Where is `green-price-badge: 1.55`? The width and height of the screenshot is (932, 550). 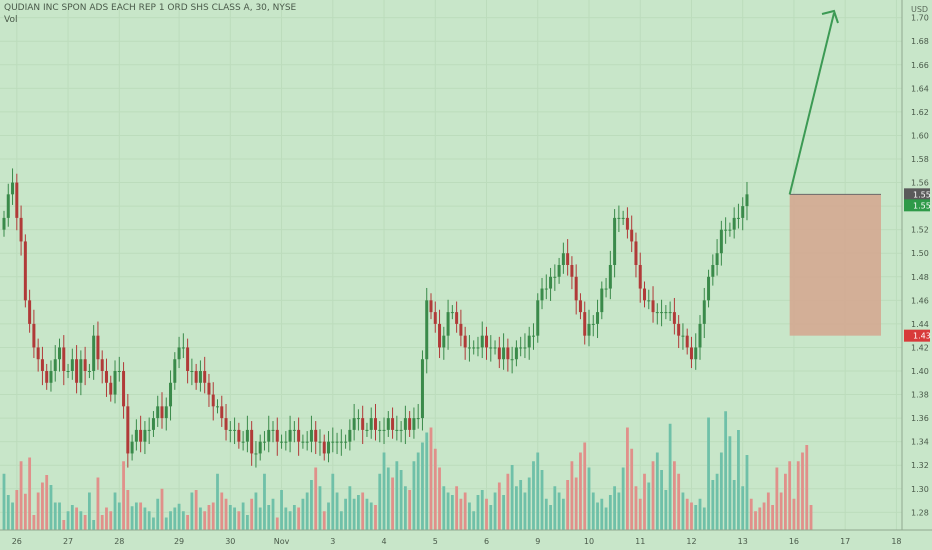
green-price-badge: 1.55 is located at coordinates (922, 205).